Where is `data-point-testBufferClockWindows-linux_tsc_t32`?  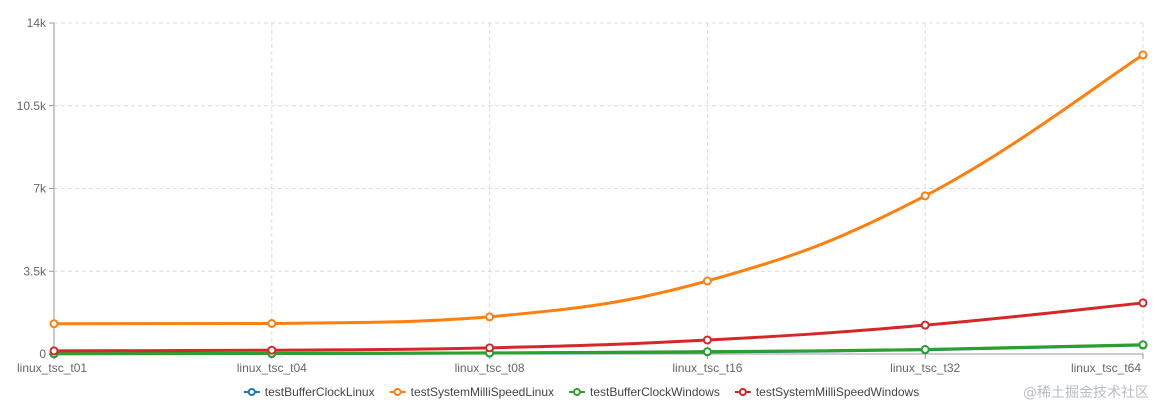
data-point-testBufferClockWindows-linux_tsc_t32 is located at coordinates (925, 350).